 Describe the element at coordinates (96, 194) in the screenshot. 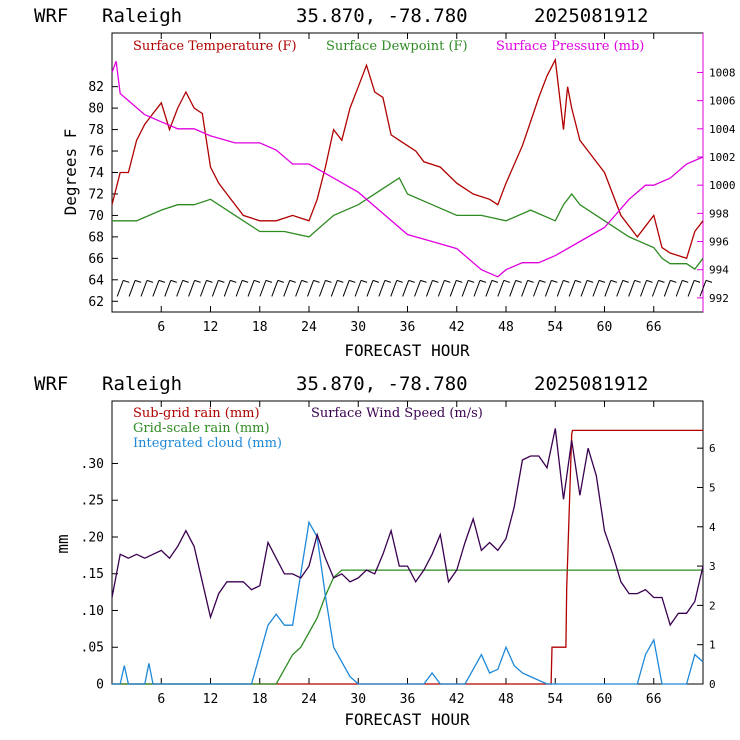

I see `y-tick-label: 72` at that location.